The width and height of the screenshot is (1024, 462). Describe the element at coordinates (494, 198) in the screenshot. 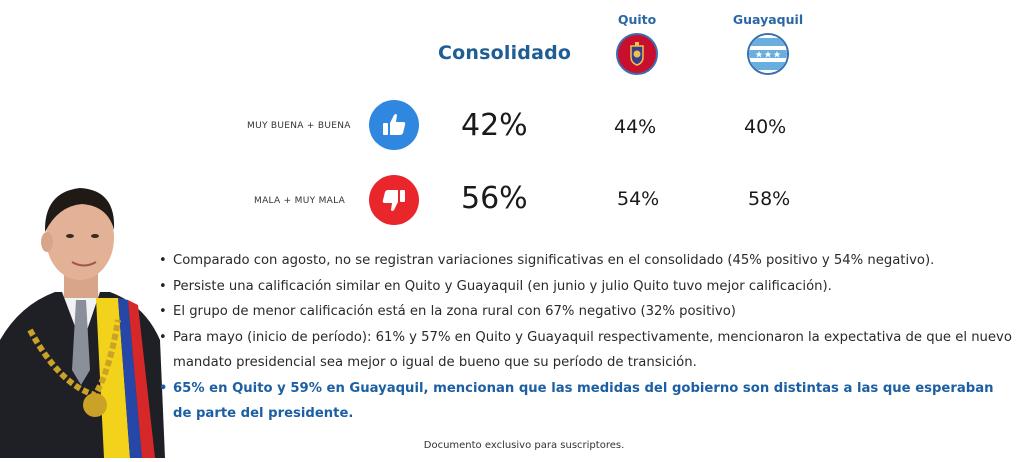

I see `negative-consolidado-value: 56%` at that location.